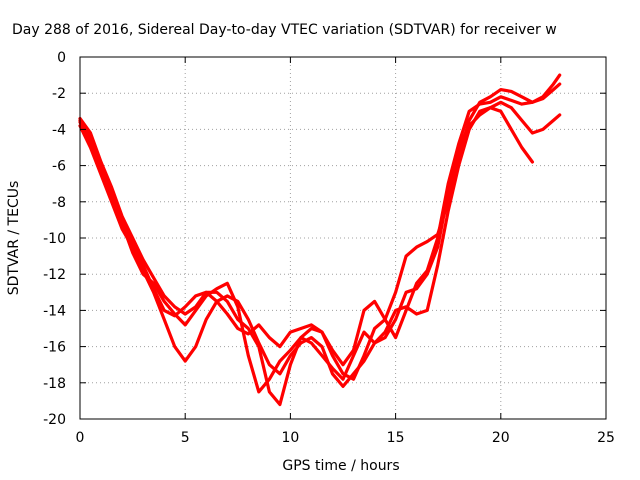 This screenshot has height=480, width=640. What do you see at coordinates (59, 203) in the screenshot?
I see `y-tick-label: -8` at bounding box center [59, 203].